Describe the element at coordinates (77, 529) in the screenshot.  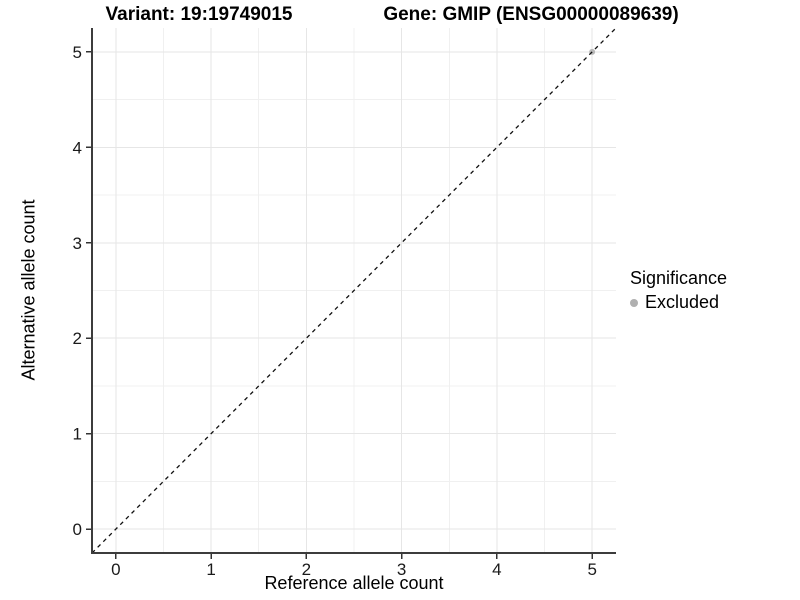
I see `y-tick-label: 0` at that location.